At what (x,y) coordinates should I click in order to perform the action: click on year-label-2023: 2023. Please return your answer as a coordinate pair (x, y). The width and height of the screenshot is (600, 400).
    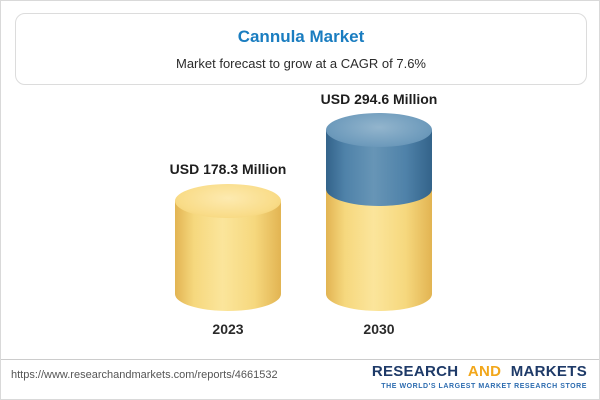
    Looking at the image, I should click on (228, 329).